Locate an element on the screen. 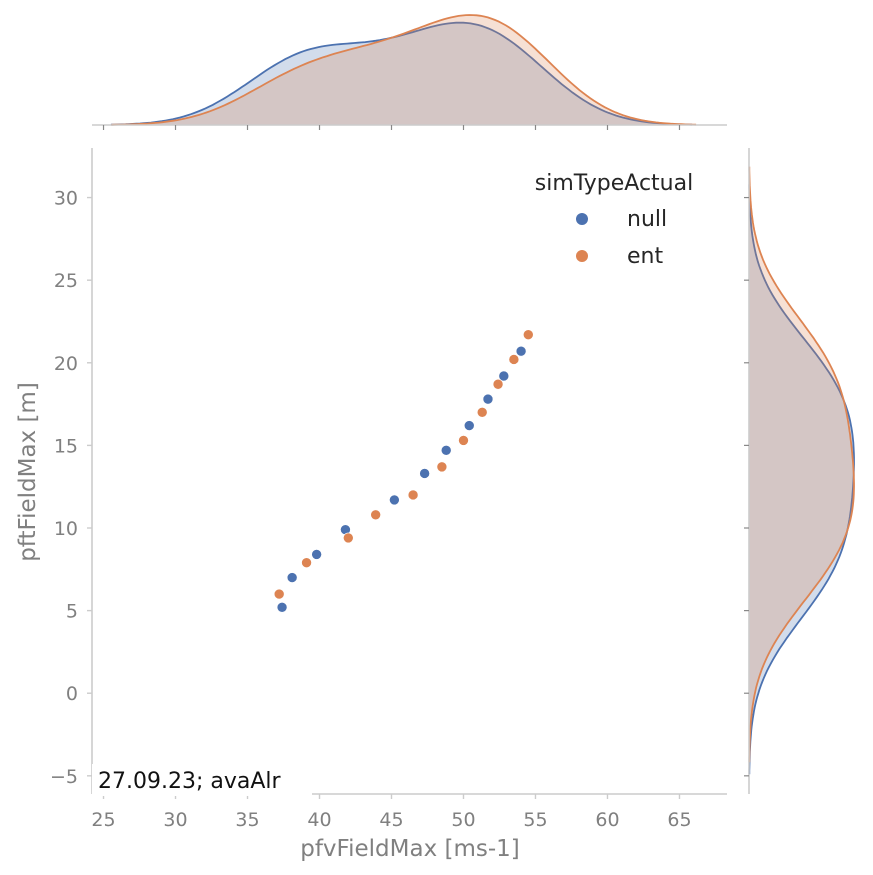  right-kde-fill-ent is located at coordinates (801, 464).